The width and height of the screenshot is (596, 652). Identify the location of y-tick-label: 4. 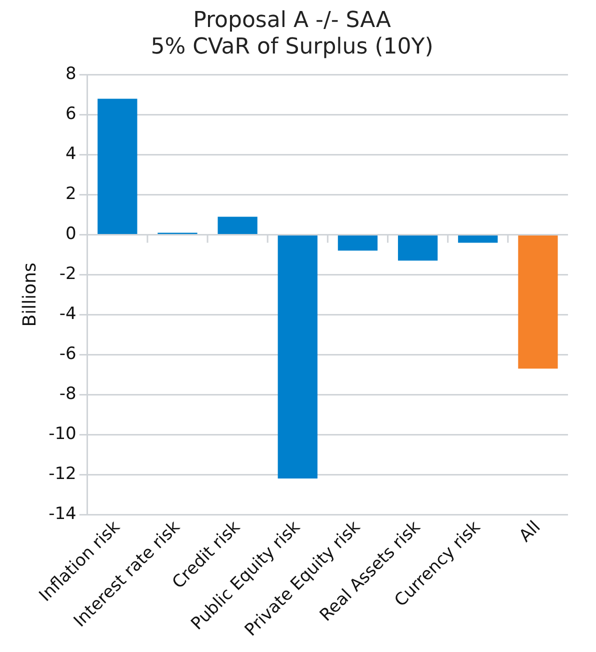
(71, 154).